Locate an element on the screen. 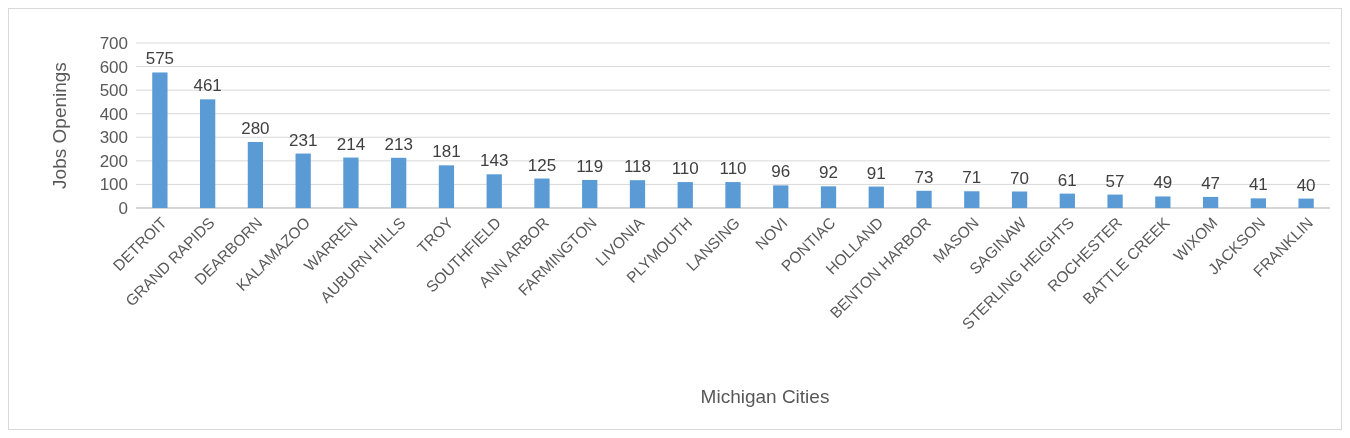 The width and height of the screenshot is (1350, 438). y-tick-label: 0 is located at coordinates (123, 208).